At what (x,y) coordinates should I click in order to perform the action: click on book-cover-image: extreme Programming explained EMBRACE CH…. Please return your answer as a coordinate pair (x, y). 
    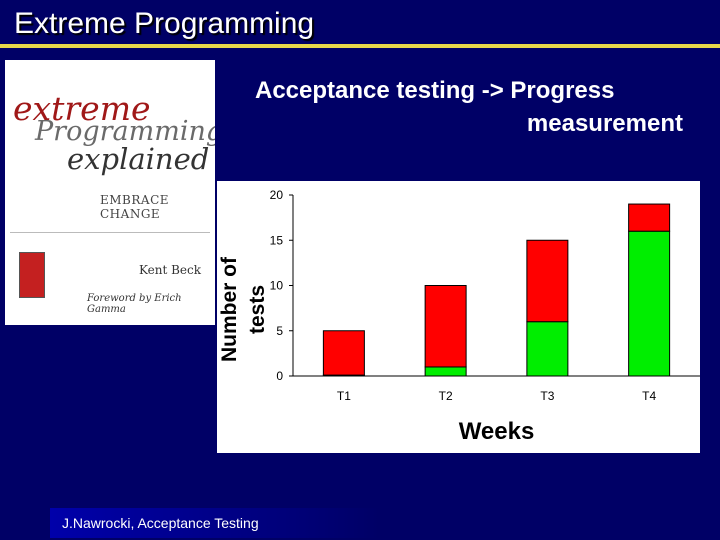
    Looking at the image, I should click on (110, 192).